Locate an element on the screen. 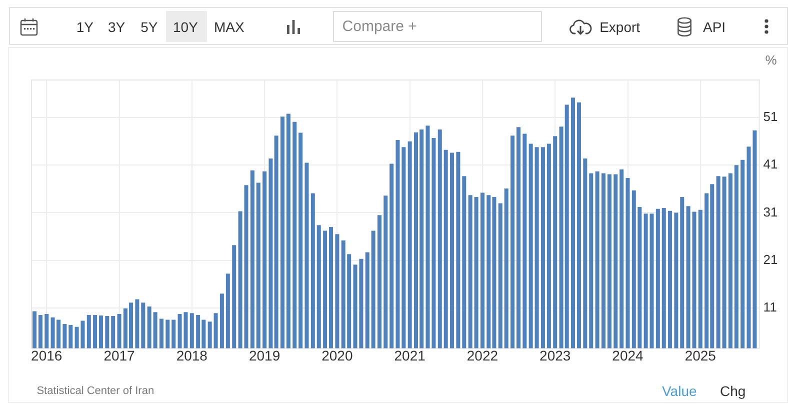 This screenshot has height=407, width=800. y-axis-title: % is located at coordinates (771, 60).